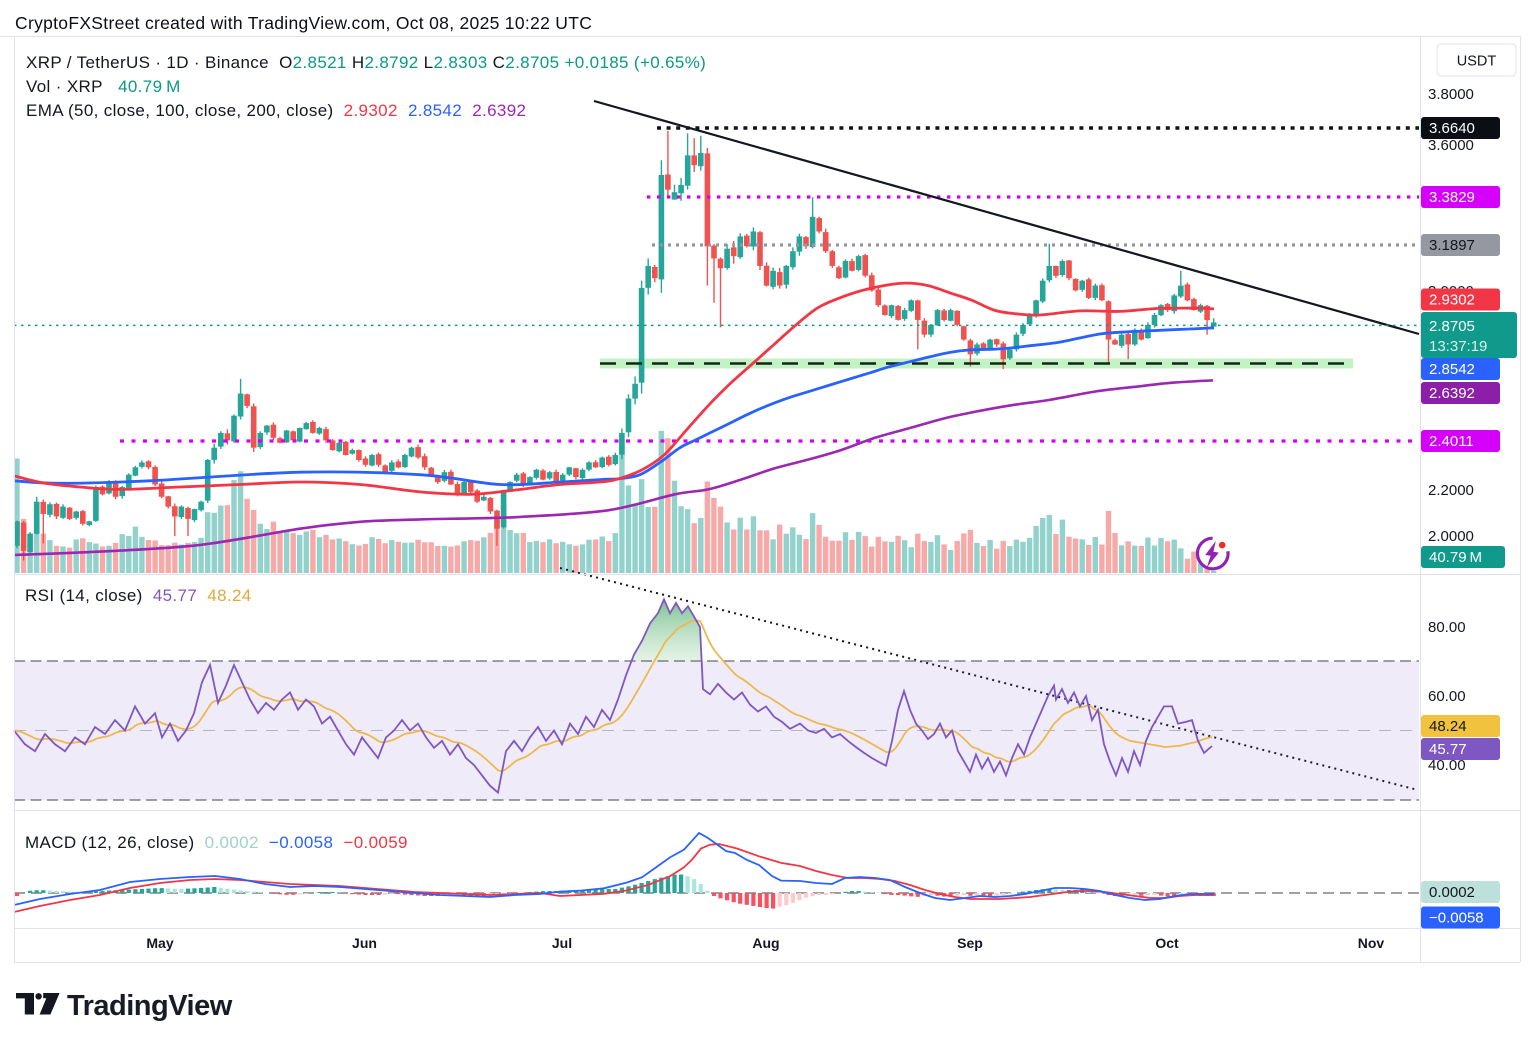 The image size is (1536, 1047). What do you see at coordinates (1167, 943) in the screenshot?
I see `svg-text: Oct` at bounding box center [1167, 943].